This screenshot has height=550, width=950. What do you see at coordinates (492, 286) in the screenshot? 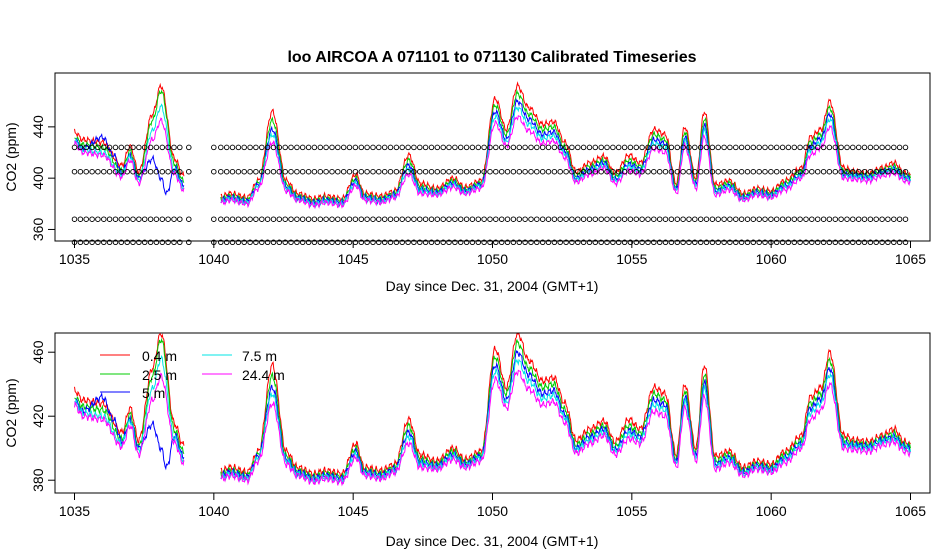
I see `top-x-axis-label: Day since Dec. 31, 2004 (GMT+1)` at bounding box center [492, 286].